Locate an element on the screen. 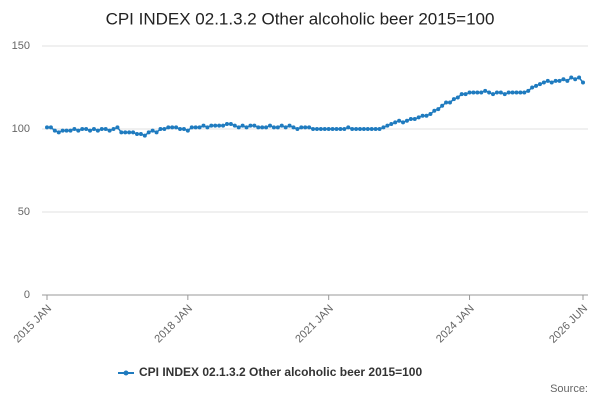 Image resolution: width=600 pixels, height=400 pixels. source: Source: is located at coordinates (569, 389).